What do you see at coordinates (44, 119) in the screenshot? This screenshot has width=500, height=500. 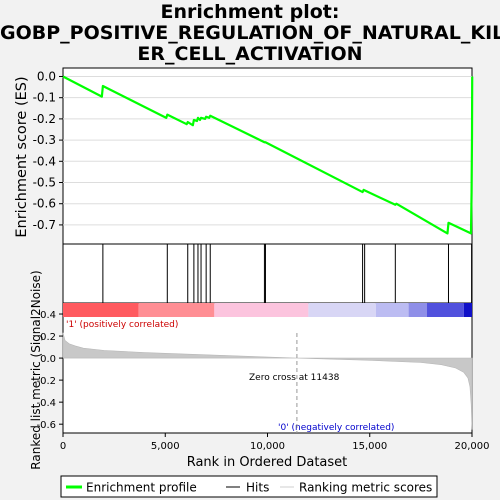 I see `es-y-tick-label: -0.2` at bounding box center [44, 119].